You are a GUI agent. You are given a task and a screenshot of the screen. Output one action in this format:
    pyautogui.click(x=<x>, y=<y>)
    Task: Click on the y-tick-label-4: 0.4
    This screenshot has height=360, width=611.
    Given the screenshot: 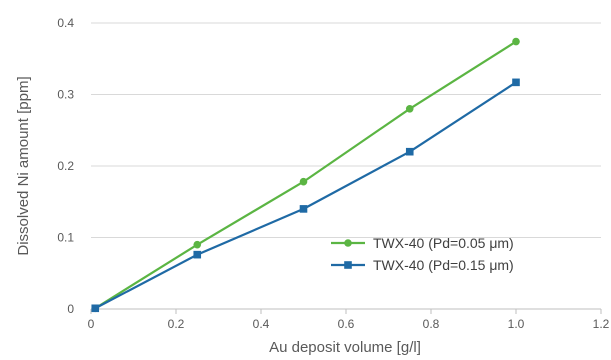 What is the action you would take?
    pyautogui.click(x=65, y=23)
    